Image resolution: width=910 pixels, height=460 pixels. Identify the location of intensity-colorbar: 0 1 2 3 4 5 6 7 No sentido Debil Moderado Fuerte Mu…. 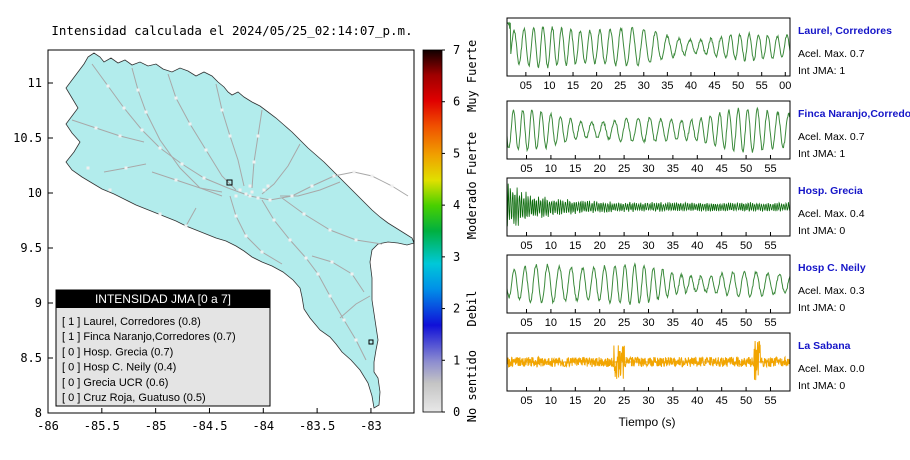
(450, 231).